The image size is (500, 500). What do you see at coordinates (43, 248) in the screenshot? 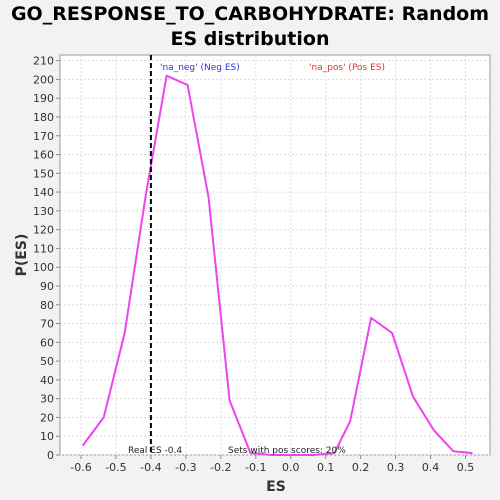
I see `y-tick-label: 110` at bounding box center [43, 248].